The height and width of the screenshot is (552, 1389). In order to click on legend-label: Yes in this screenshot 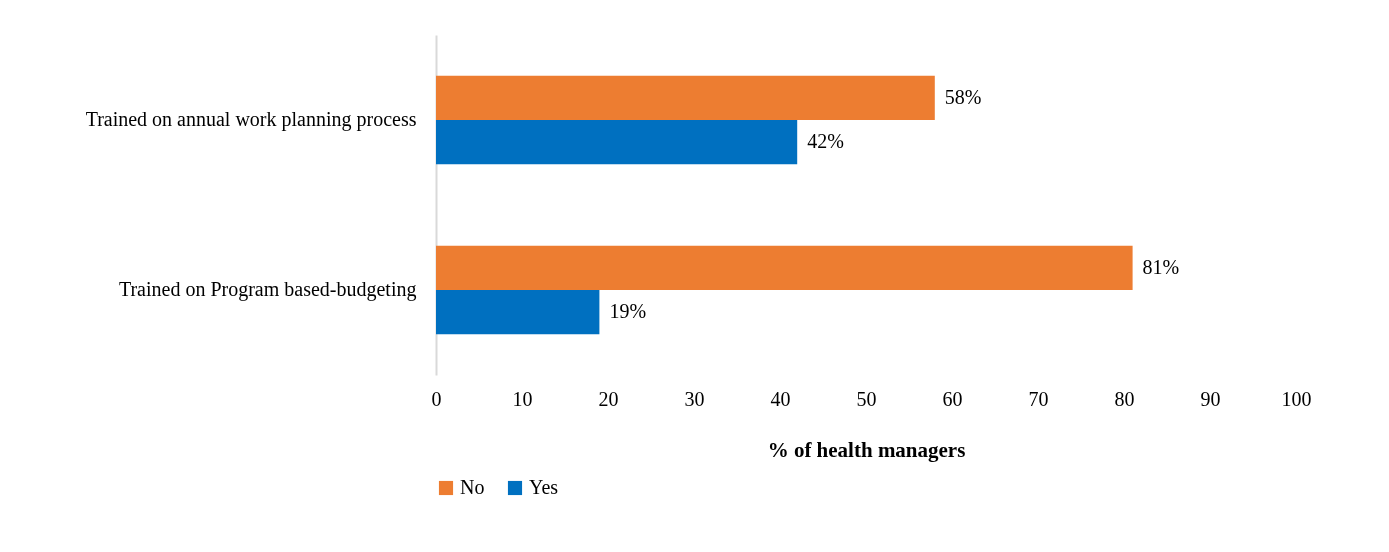, I will do `click(544, 487)`.